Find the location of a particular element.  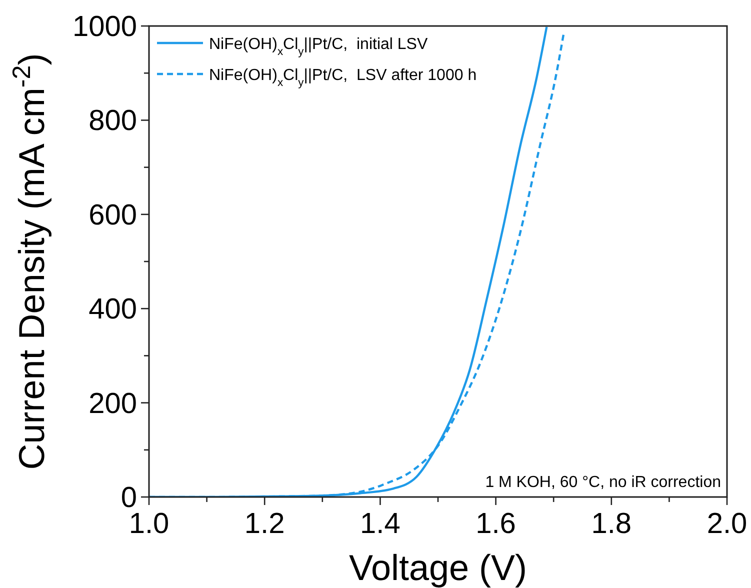

x-axis-title: Voltage (V) is located at coordinates (438, 567).